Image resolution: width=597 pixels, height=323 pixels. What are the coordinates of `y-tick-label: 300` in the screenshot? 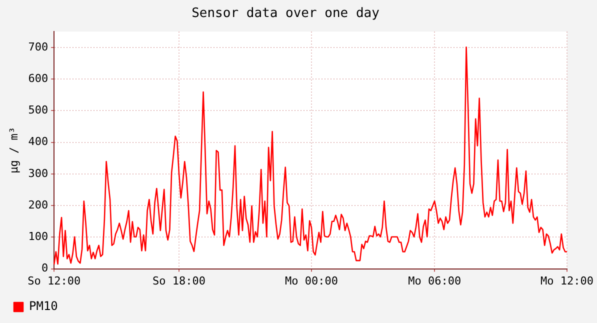 It's located at (38, 173).